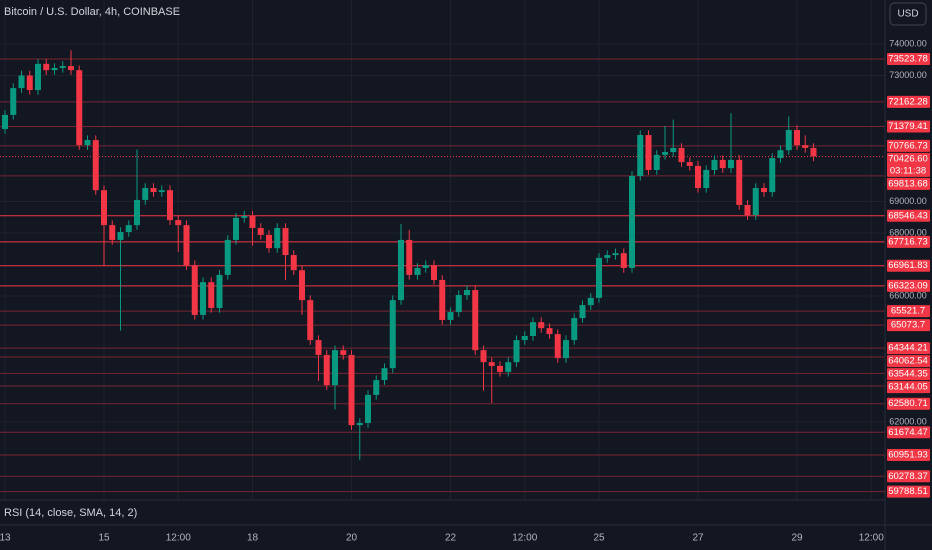  I want to click on x-tick-label: 25, so click(599, 538).